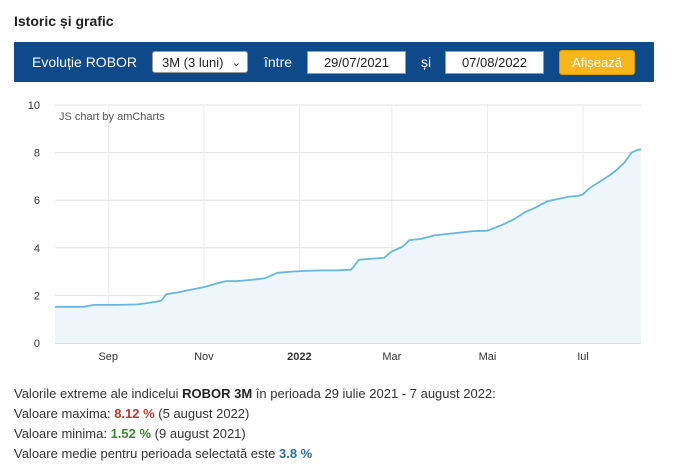 The height and width of the screenshot is (476, 689). What do you see at coordinates (85, 62) in the screenshot?
I see `evolution-label: Evoluție ROBOR` at bounding box center [85, 62].